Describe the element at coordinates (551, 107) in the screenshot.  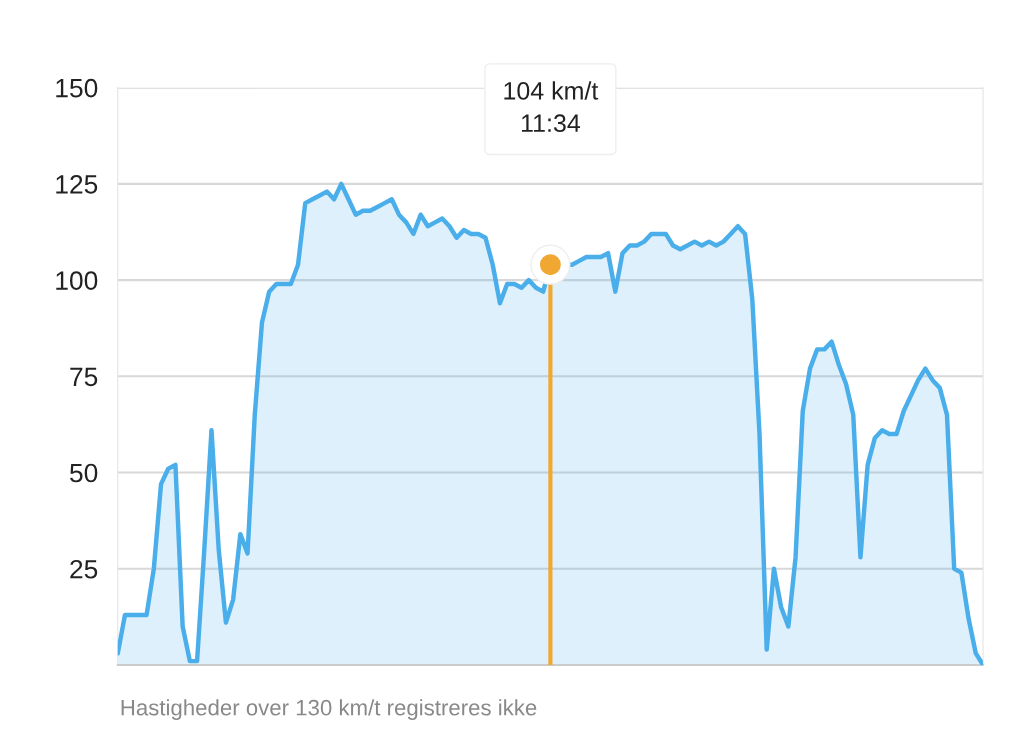
I see `annotation: 104 km/t 11:34` at that location.